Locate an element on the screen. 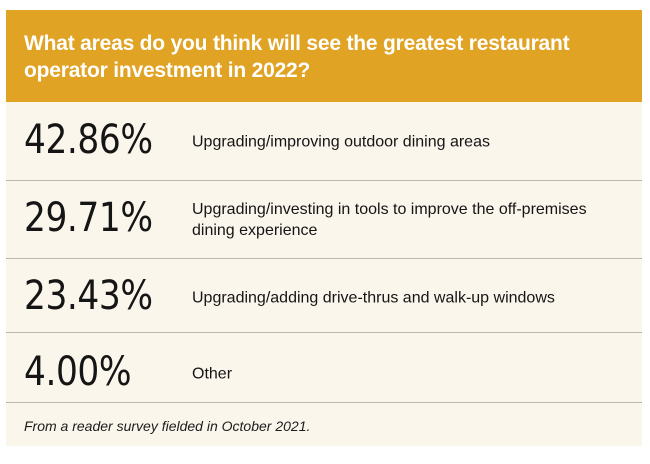 This screenshot has width=650, height=464. result-label: Upgrading/improving outdoor dining areas is located at coordinates (341, 142).